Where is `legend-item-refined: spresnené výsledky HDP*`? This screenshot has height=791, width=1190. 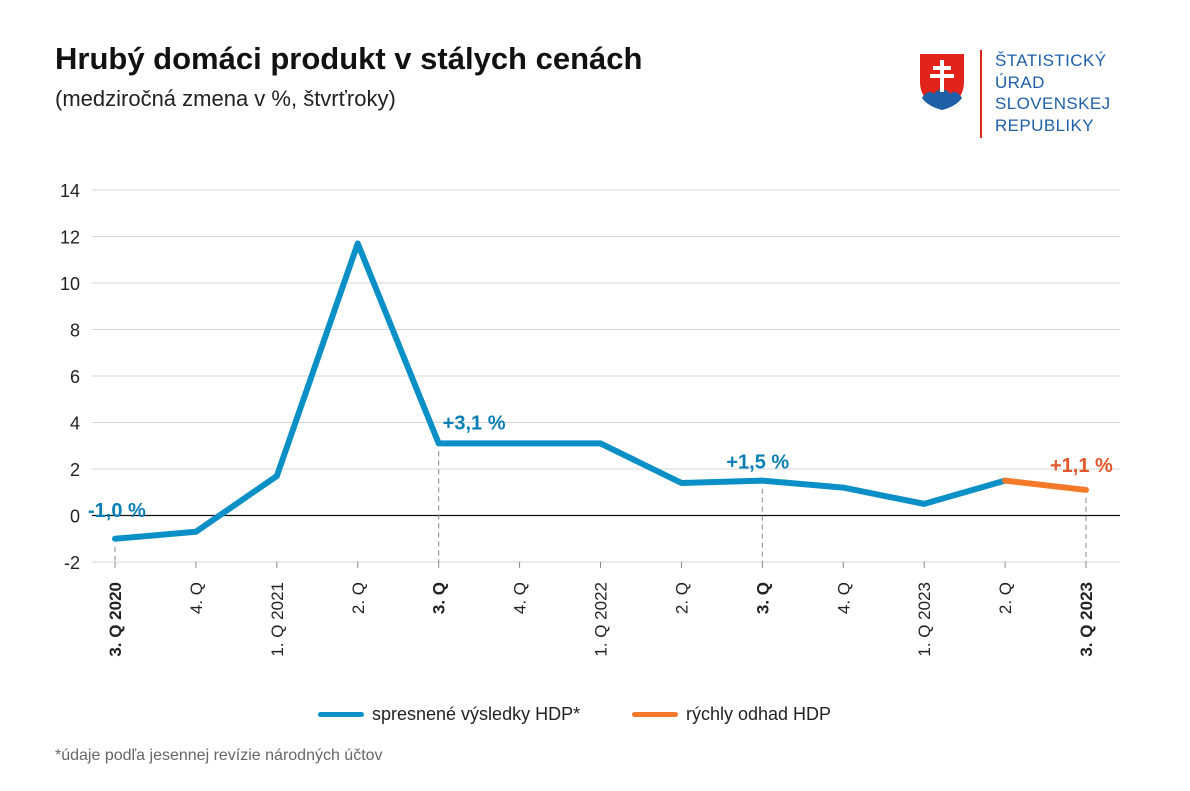 legend-item-refined: spresnené výsledky HDP* is located at coordinates (449, 714).